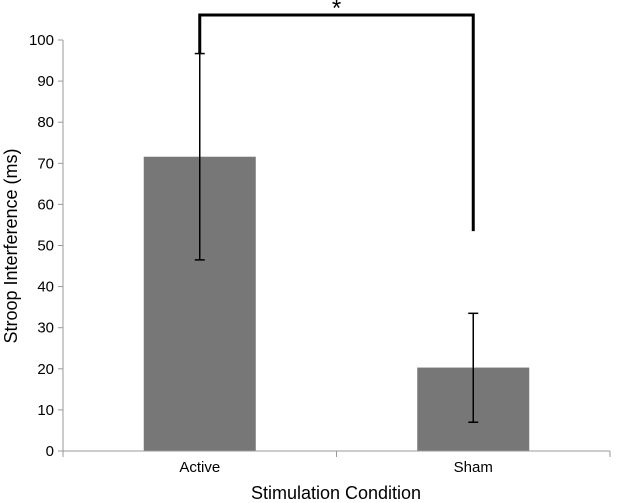  What do you see at coordinates (45, 410) in the screenshot?
I see `y-tick-label: 10` at bounding box center [45, 410].